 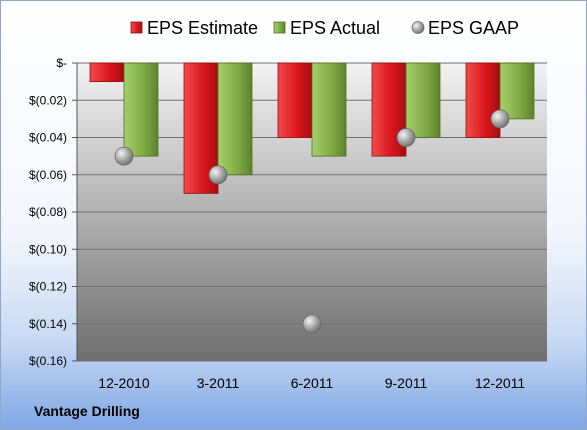 I want to click on x-tick-label: 3-2011, so click(x=218, y=383).